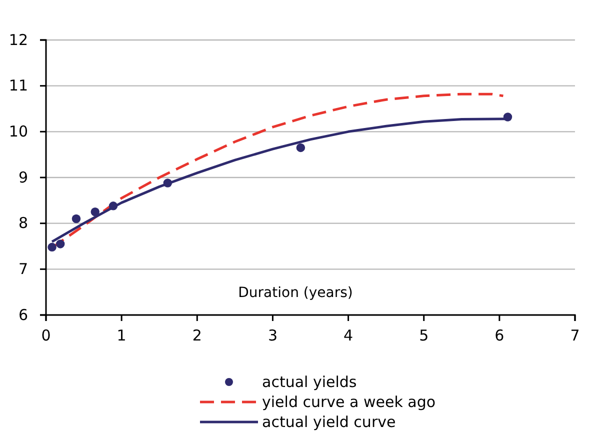 This screenshot has width=603, height=447. I want to click on y-tick-label: 10, so click(18, 131).